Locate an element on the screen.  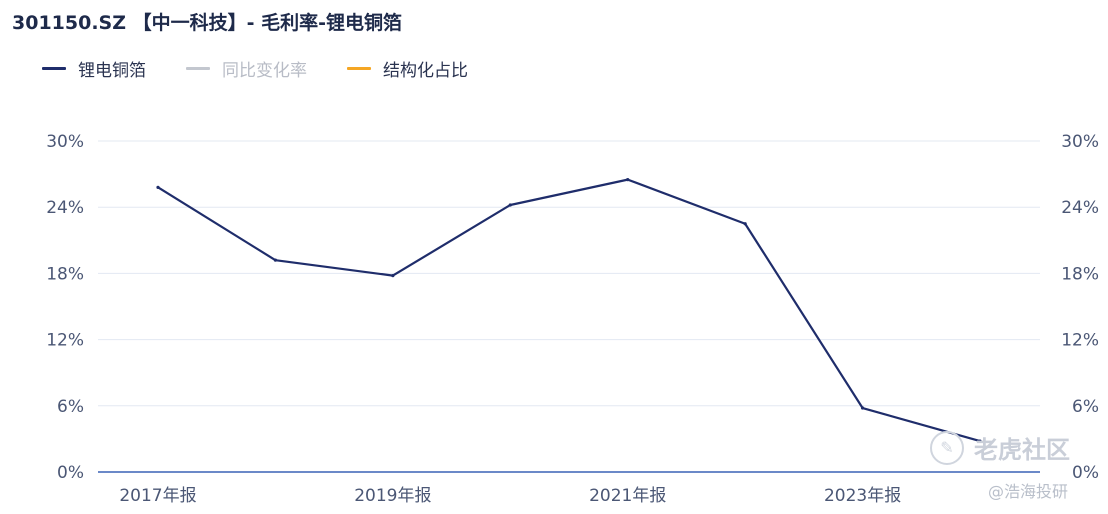
legend-label-structure: 结构化占比 is located at coordinates (425, 71).